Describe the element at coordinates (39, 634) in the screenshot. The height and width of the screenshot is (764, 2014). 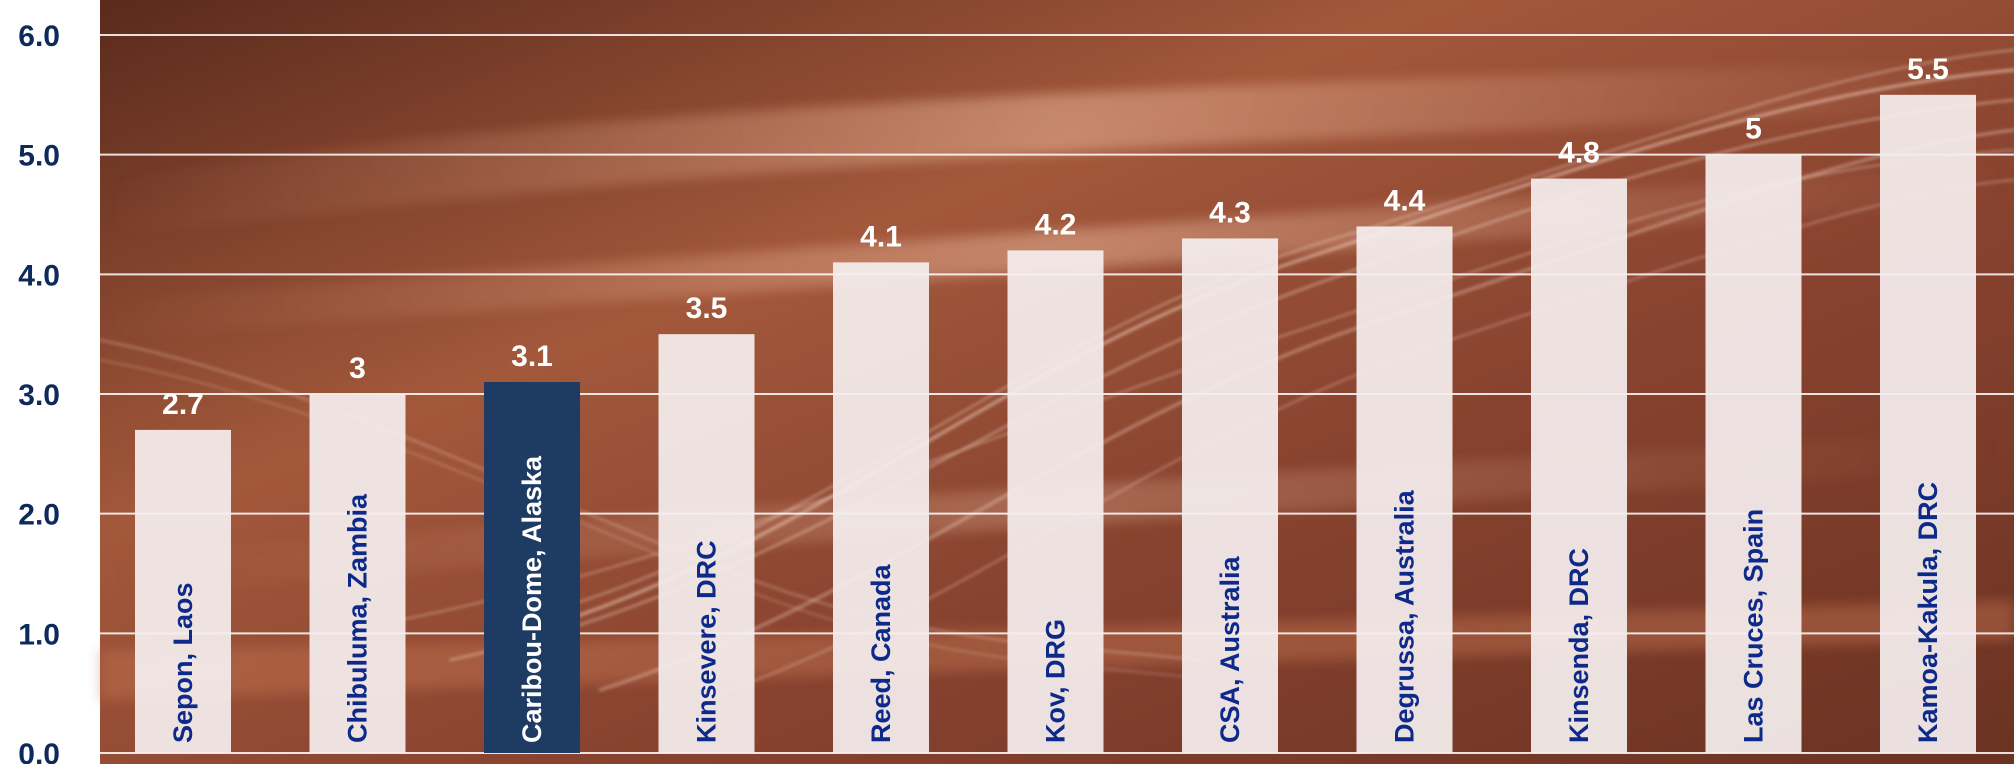
I see `y-tick-label: 1.0` at that location.